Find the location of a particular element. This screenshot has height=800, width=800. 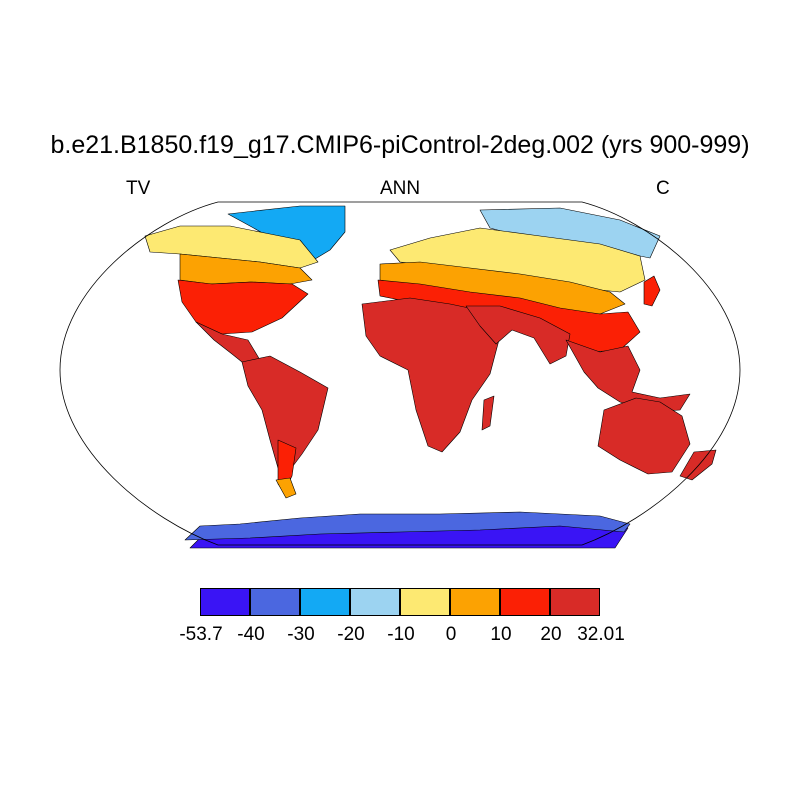

land-region-canada-north is located at coordinates (231, 247).